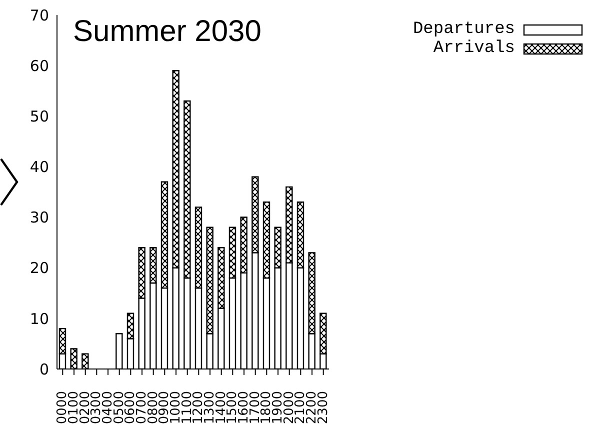  What do you see at coordinates (44, 369) in the screenshot?
I see `y-tick-label: 0` at bounding box center [44, 369].